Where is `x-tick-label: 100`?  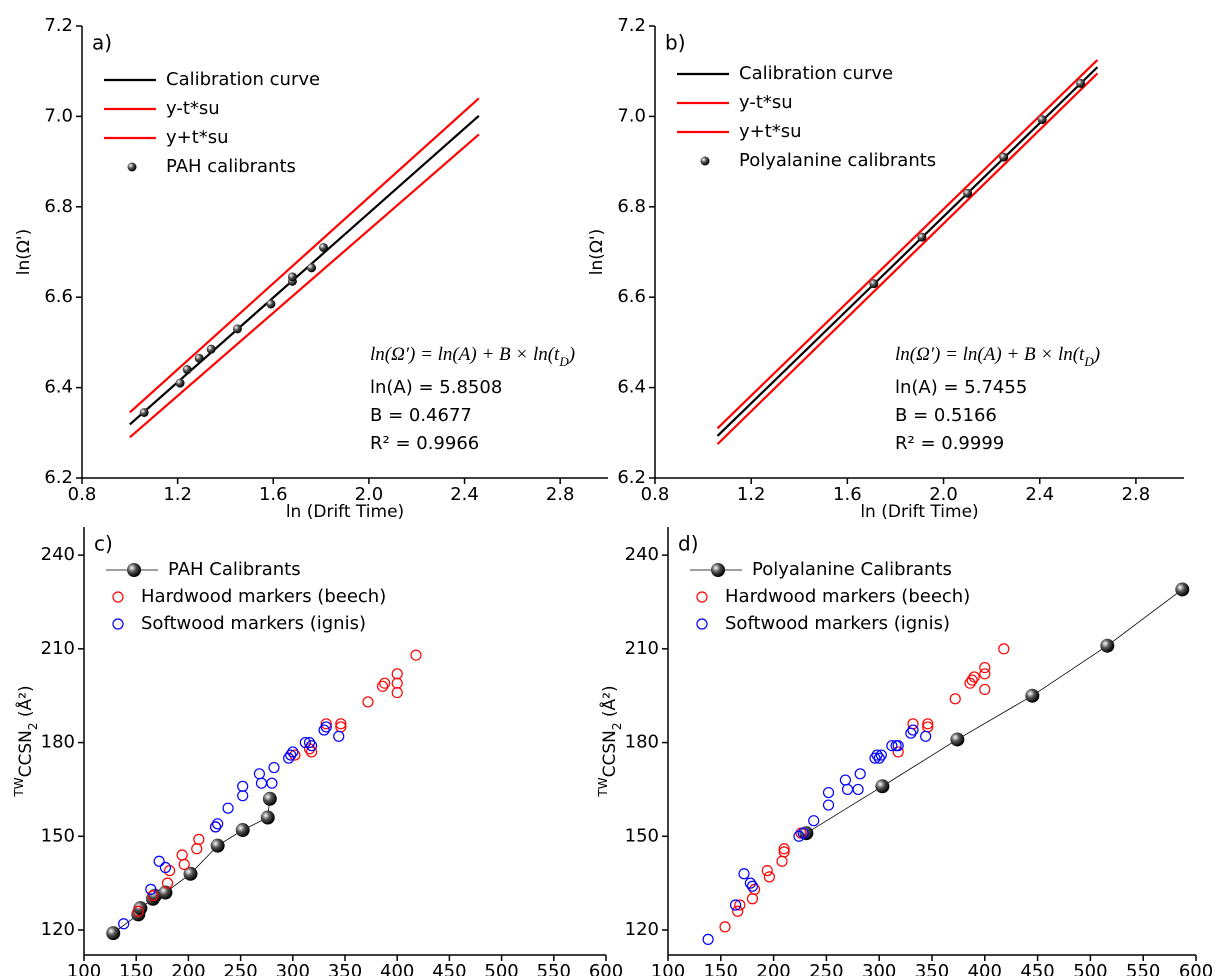 x-tick-label: 100 is located at coordinates (84, 968).